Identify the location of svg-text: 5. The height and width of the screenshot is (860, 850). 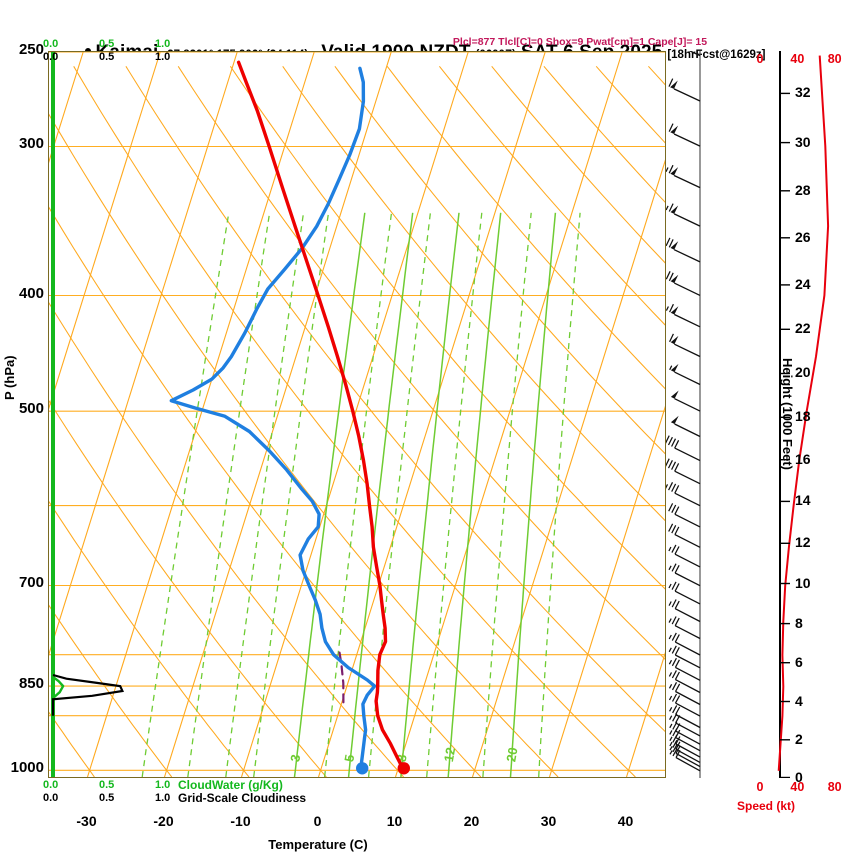
(349, 758).